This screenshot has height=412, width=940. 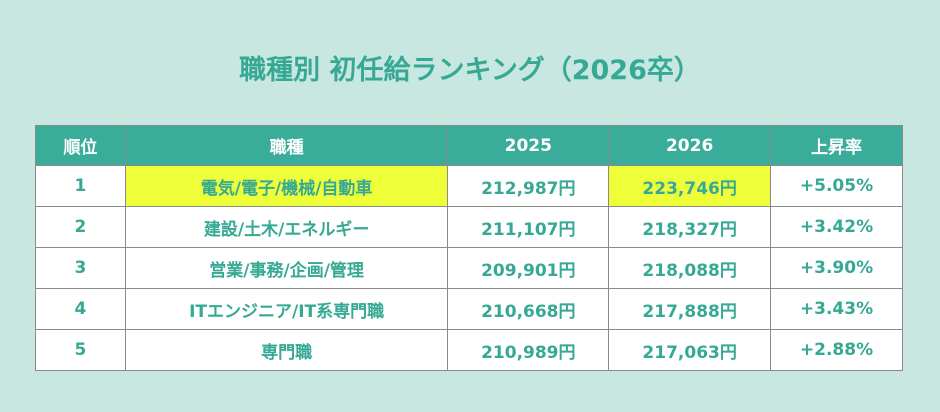 I want to click on rank-cell: 1, so click(x=80, y=186).